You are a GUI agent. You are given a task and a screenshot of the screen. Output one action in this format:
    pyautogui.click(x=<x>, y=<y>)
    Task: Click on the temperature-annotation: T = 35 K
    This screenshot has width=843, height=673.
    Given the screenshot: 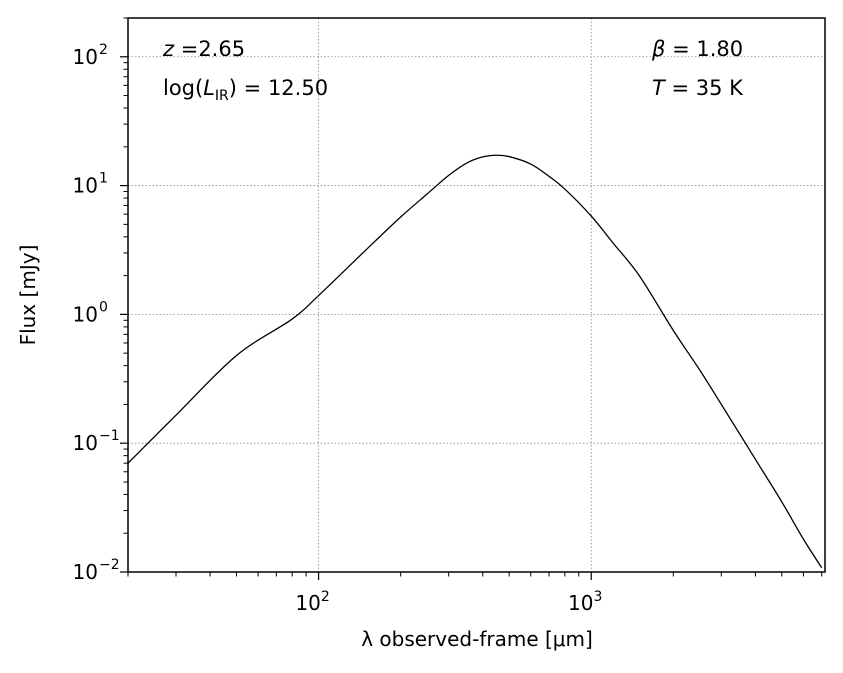 What is the action you would take?
    pyautogui.click(x=698, y=88)
    